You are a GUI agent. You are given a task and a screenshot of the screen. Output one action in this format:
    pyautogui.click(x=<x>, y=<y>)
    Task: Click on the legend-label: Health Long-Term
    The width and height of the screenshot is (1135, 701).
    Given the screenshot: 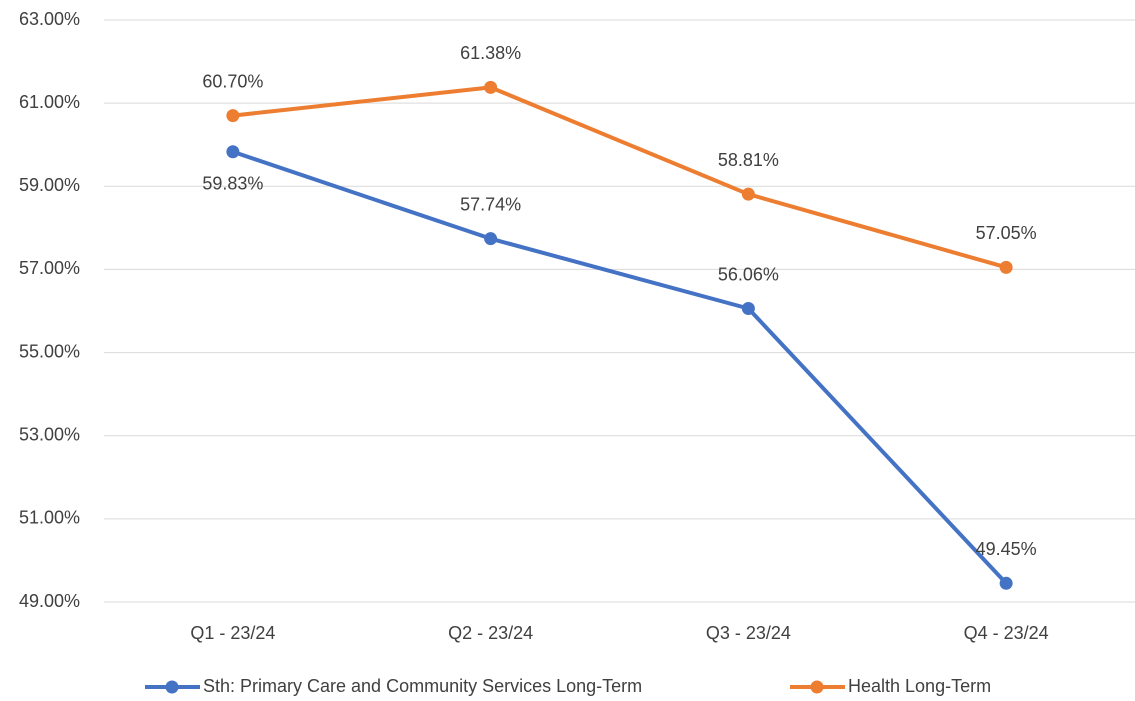 What is the action you would take?
    pyautogui.click(x=919, y=686)
    